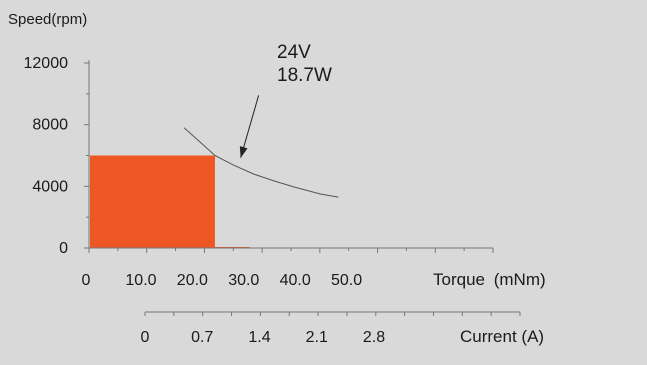 The image size is (647, 365). I want to click on current-tick-label: 2.1, so click(317, 337).